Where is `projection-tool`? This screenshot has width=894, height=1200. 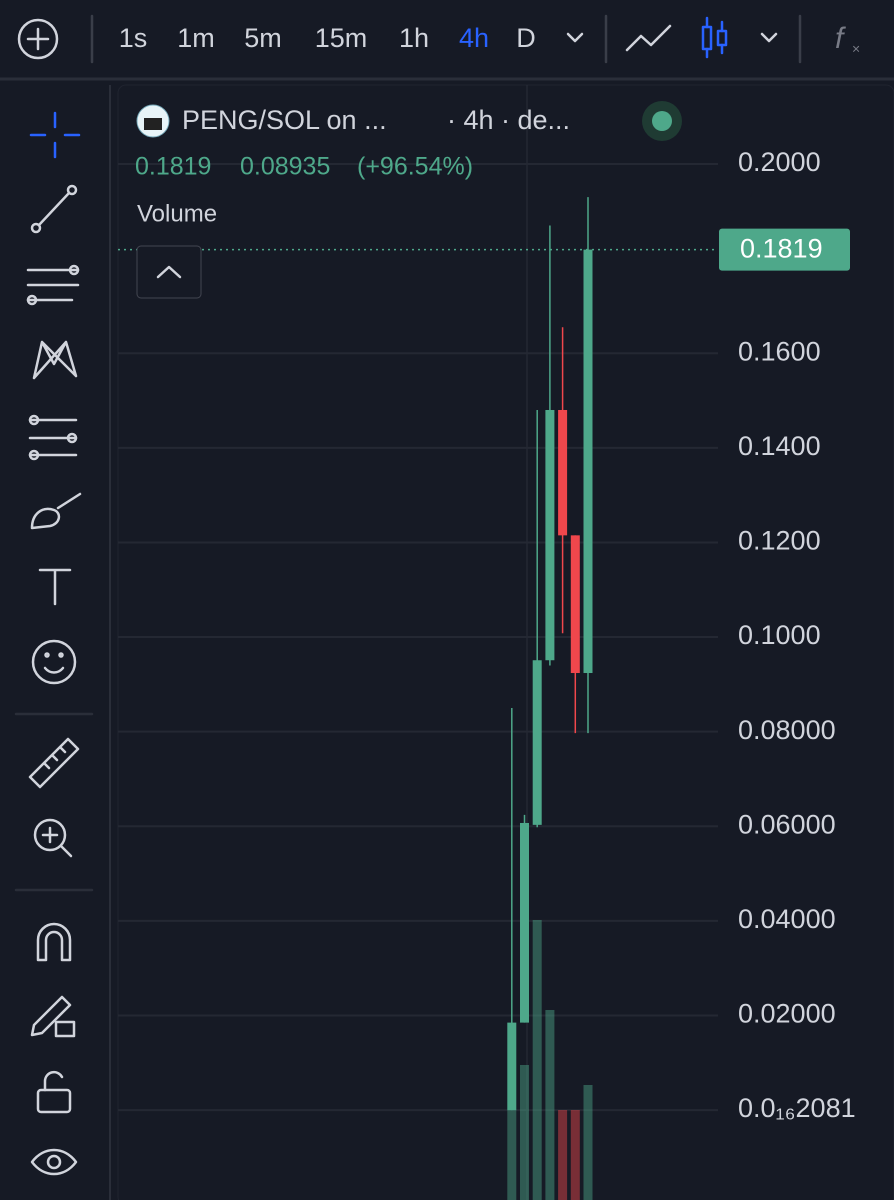
projection-tool is located at coordinates (53, 437).